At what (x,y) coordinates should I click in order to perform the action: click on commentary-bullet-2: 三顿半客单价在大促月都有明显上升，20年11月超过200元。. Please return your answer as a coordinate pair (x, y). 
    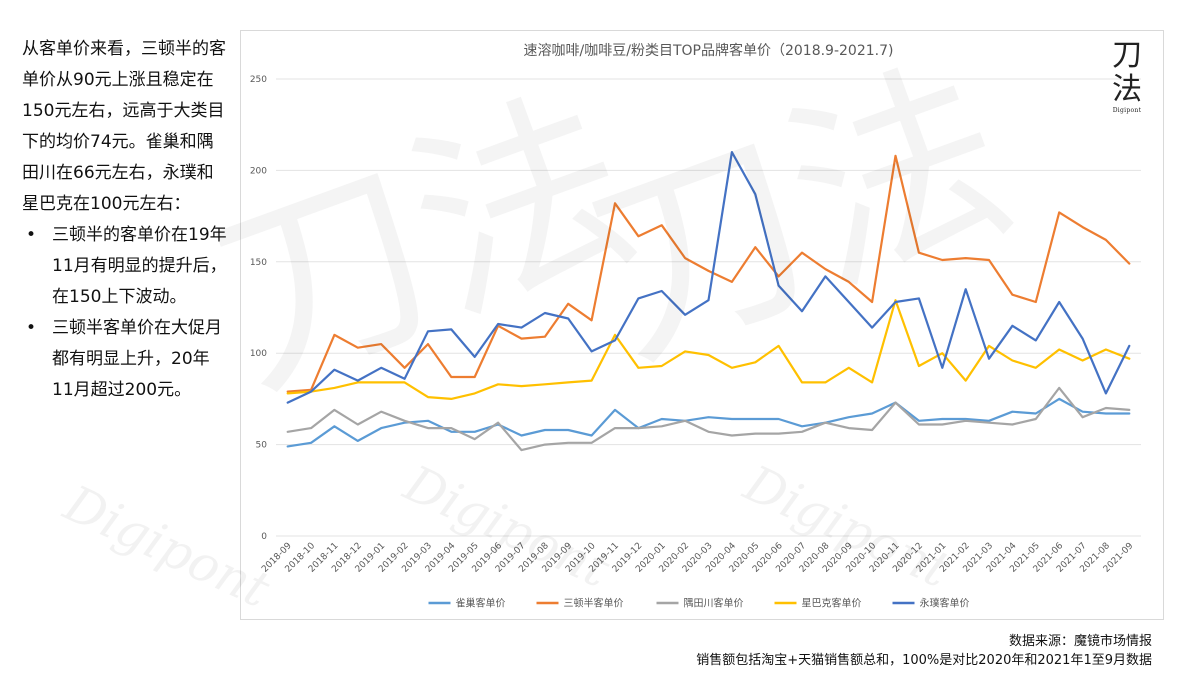
    Looking at the image, I should click on (125, 359).